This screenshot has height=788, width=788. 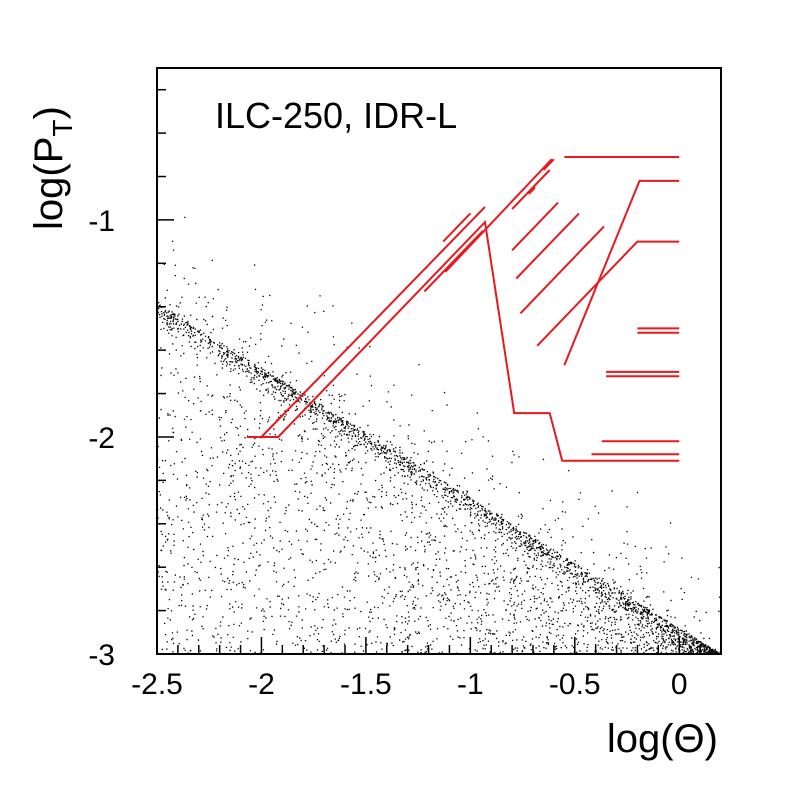 What do you see at coordinates (662, 739) in the screenshot?
I see `x-axis-title: log(Θ)` at bounding box center [662, 739].